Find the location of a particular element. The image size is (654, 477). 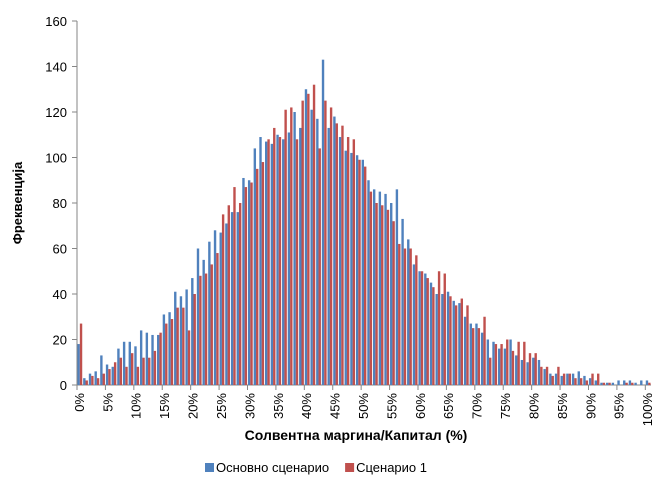

x-tick-label: 90% is located at coordinates (590, 406).